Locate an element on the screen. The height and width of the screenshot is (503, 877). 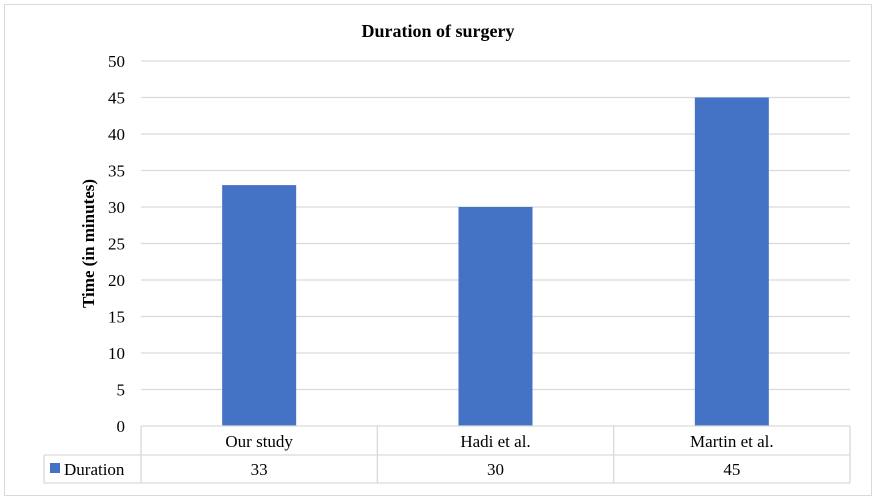
y-axis-label: Time (in minutes) is located at coordinates (88, 243).